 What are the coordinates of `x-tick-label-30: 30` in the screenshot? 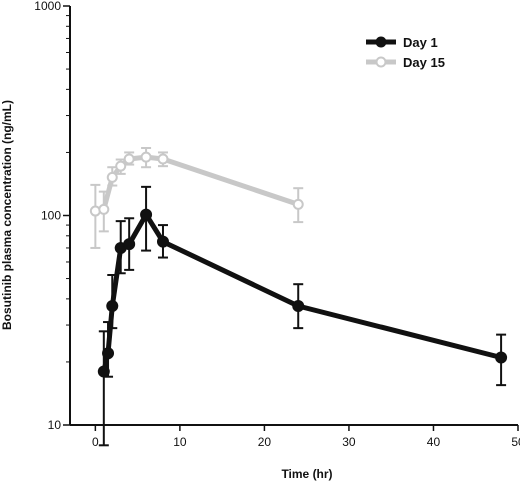 It's located at (349, 442).